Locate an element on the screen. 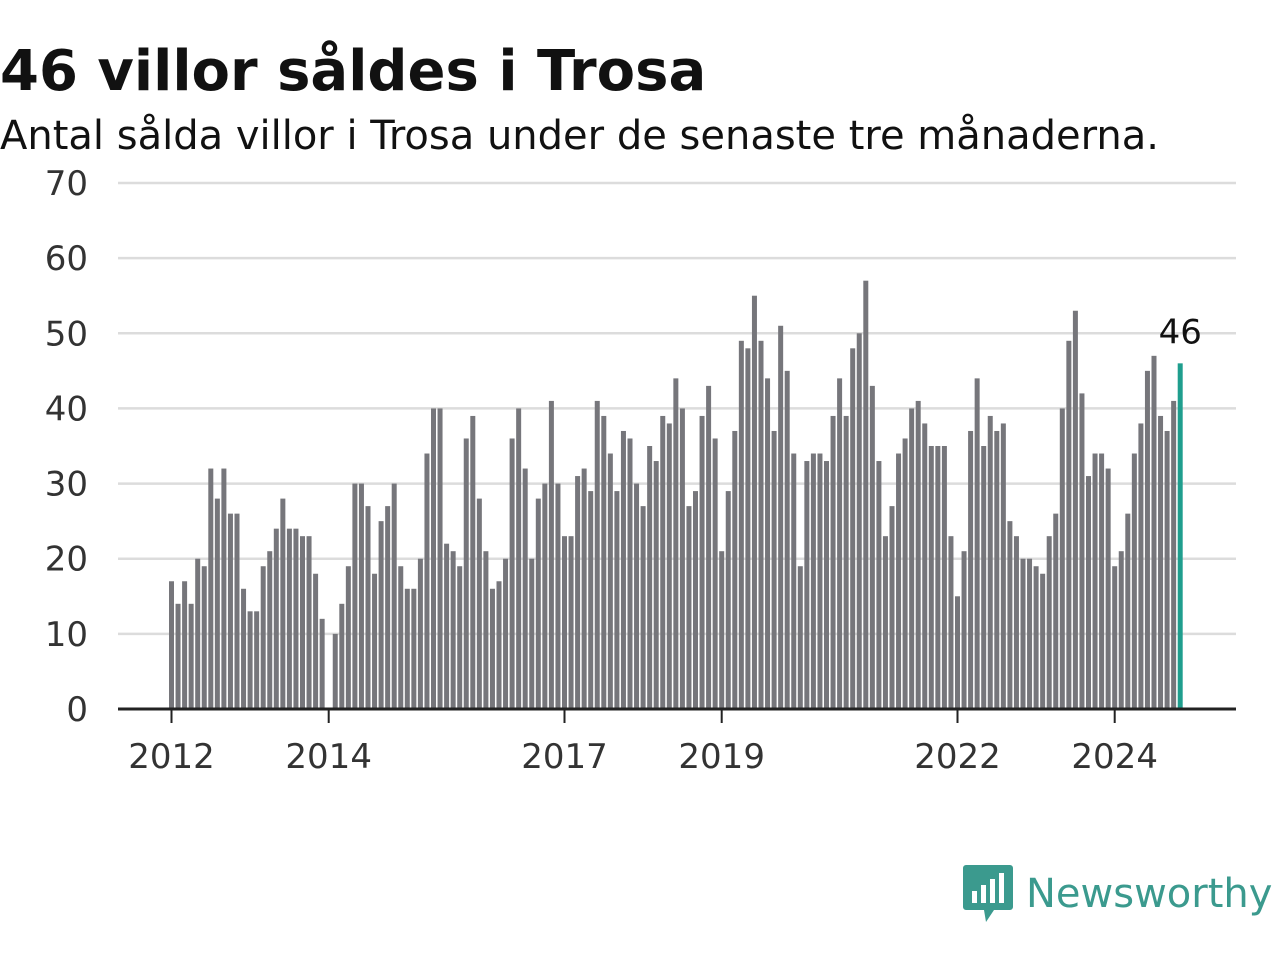 Image resolution: width=1280 pixels, height=960 pixels. y-tick-label: 60 is located at coordinates (66, 259).